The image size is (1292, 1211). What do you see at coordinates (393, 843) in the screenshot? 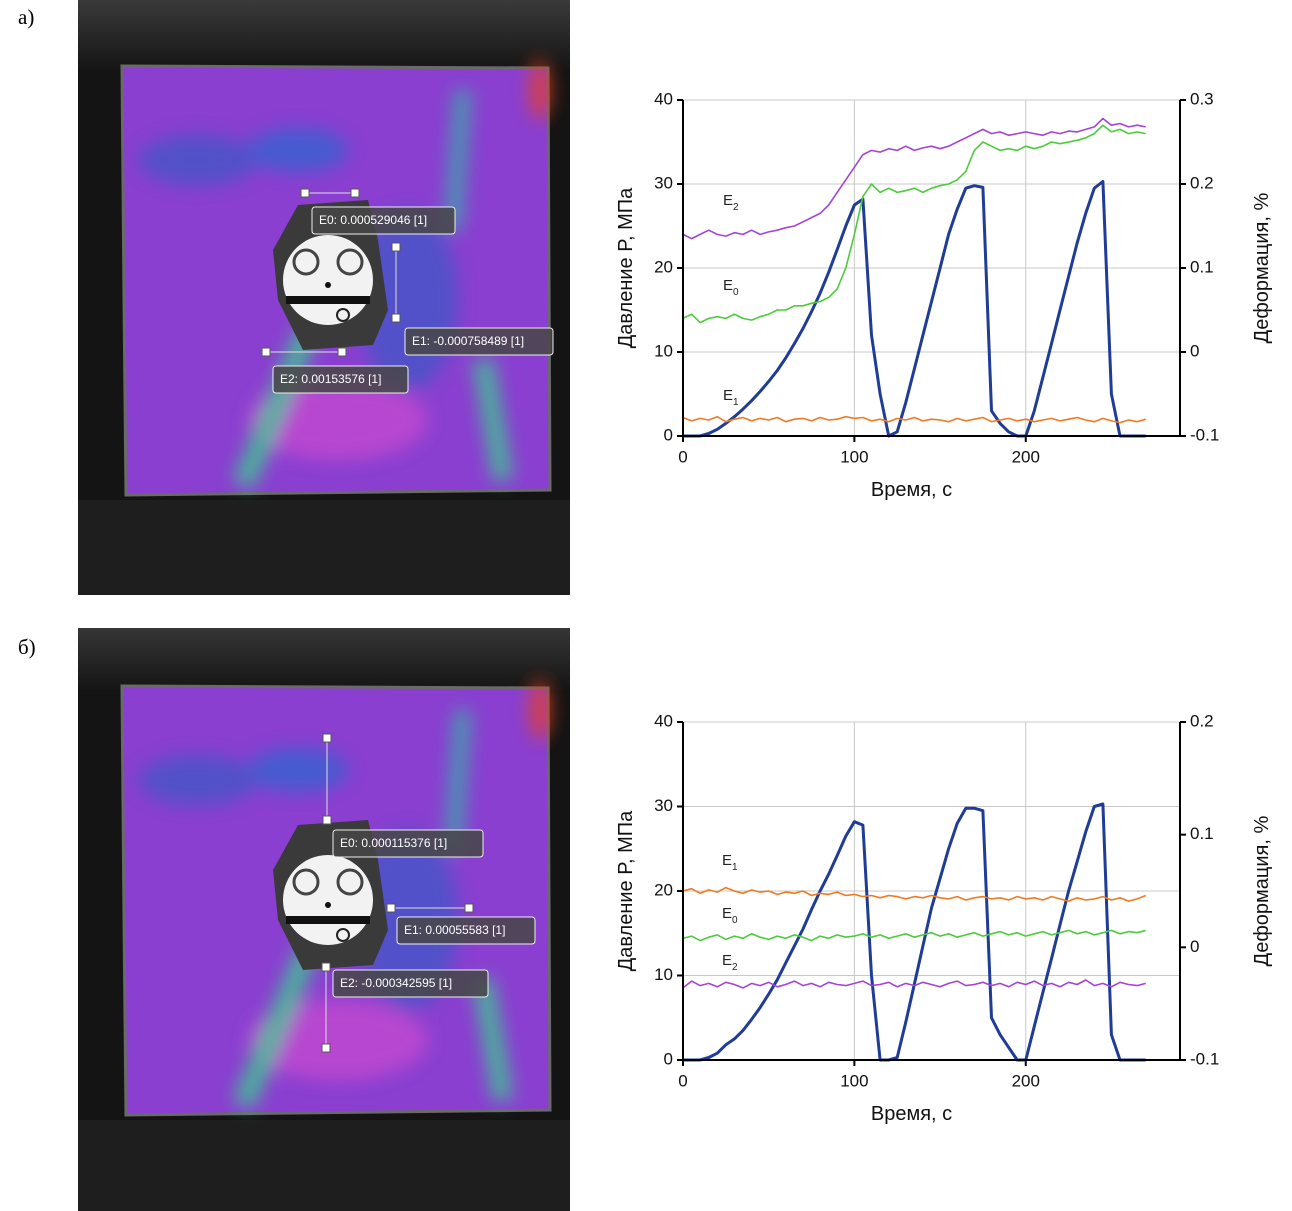
I see `annotation: E0: 0.000115376 [1]` at bounding box center [393, 843].